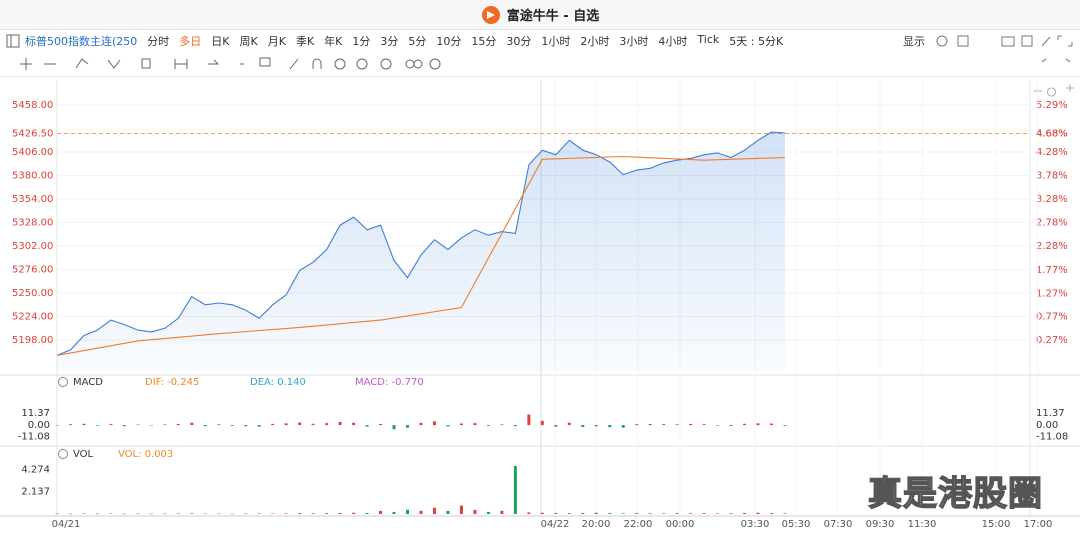 Image resolution: width=1080 pixels, height=533 pixels. I want to click on y2-tick-label: 2.28%, so click(1052, 246).